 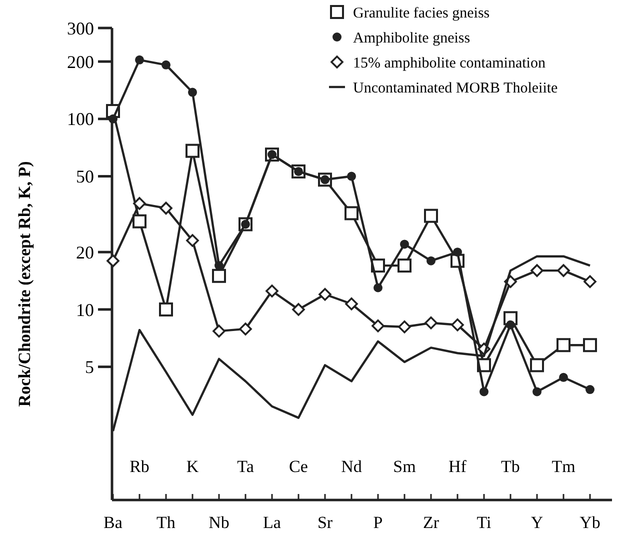 I want to click on x-tick-label: K, so click(x=193, y=466).